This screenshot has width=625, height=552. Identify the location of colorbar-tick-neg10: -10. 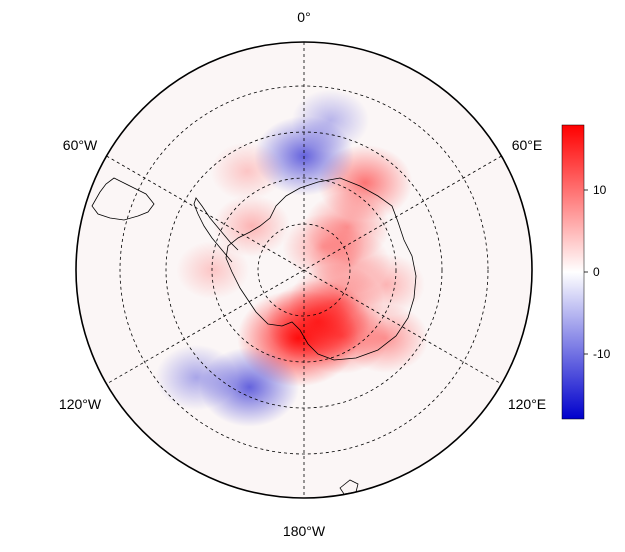
(602, 354).